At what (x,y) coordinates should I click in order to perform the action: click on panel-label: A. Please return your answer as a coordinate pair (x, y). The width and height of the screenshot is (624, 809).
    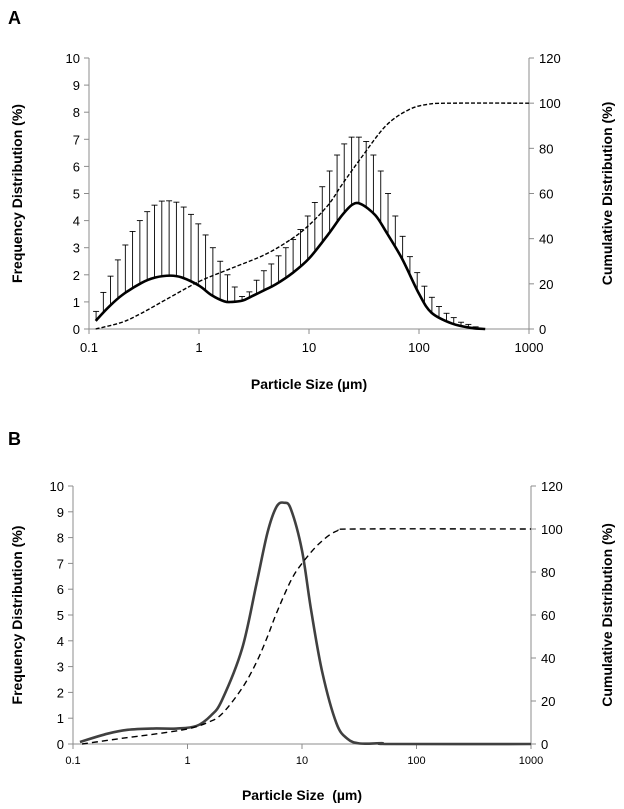
    Looking at the image, I should click on (14, 18).